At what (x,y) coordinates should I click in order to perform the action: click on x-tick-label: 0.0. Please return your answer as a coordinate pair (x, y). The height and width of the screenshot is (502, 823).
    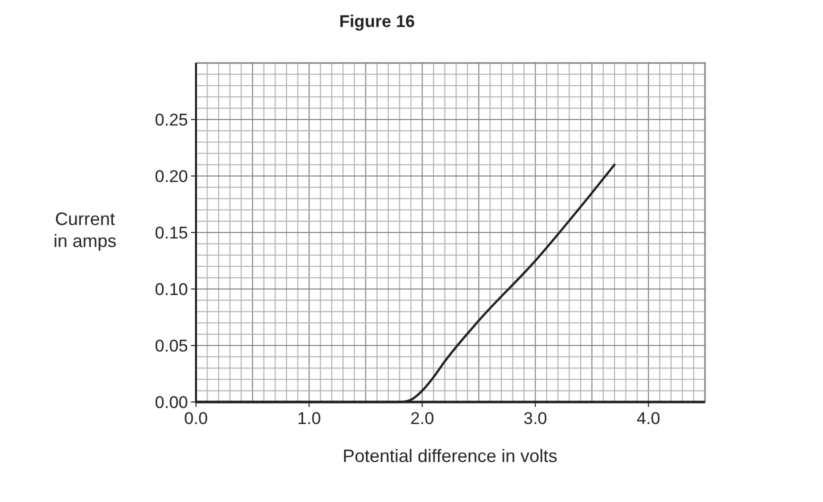
    Looking at the image, I should click on (196, 418).